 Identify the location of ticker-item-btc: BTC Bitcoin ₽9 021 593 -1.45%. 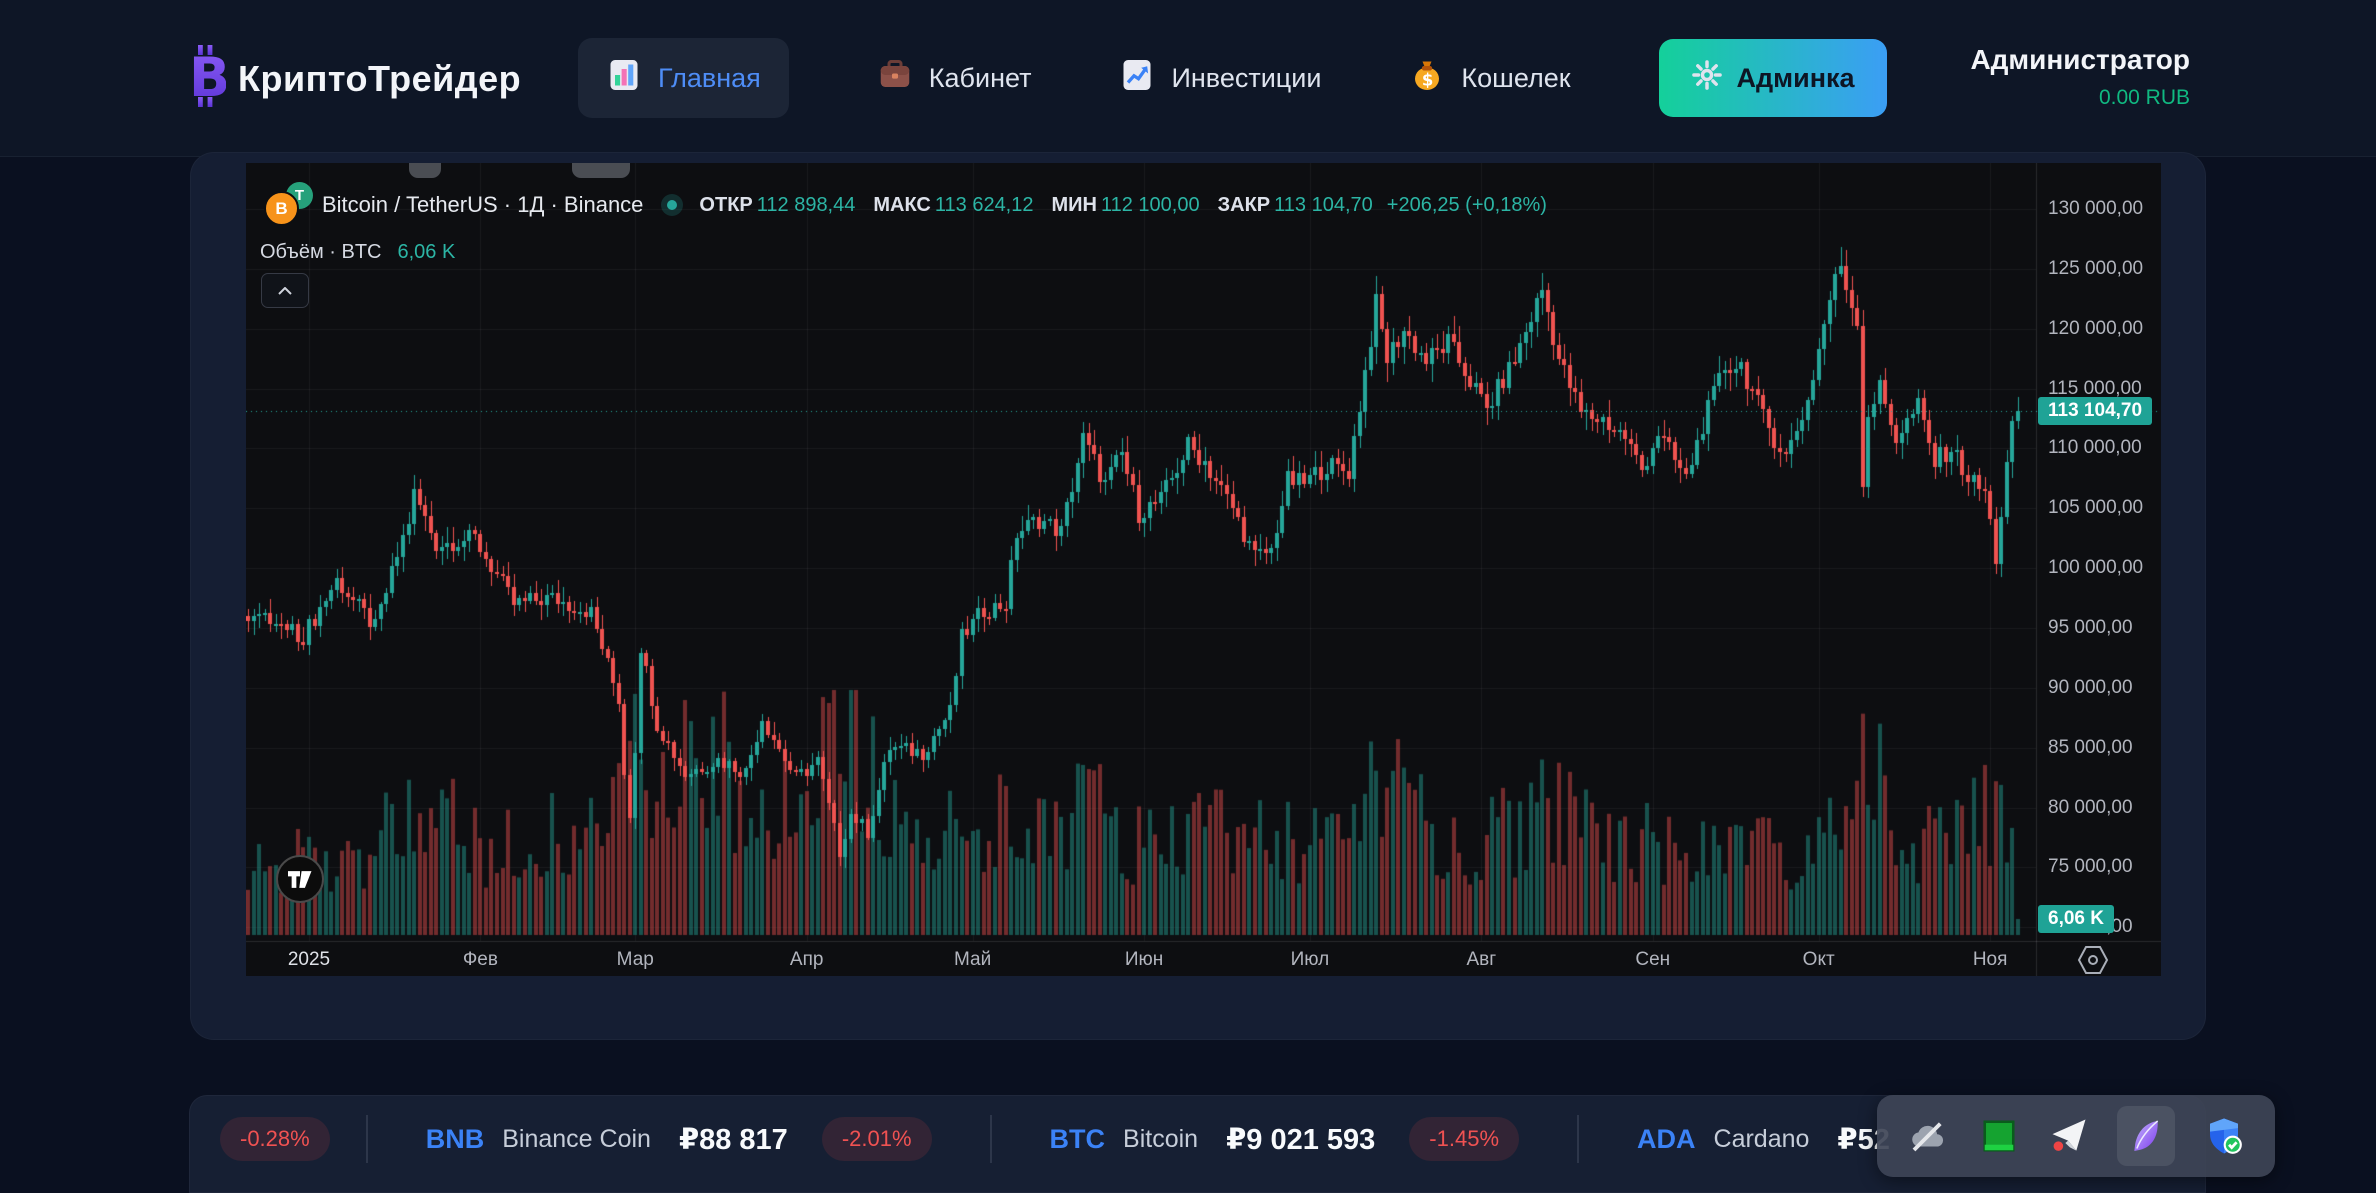
(1284, 1139).